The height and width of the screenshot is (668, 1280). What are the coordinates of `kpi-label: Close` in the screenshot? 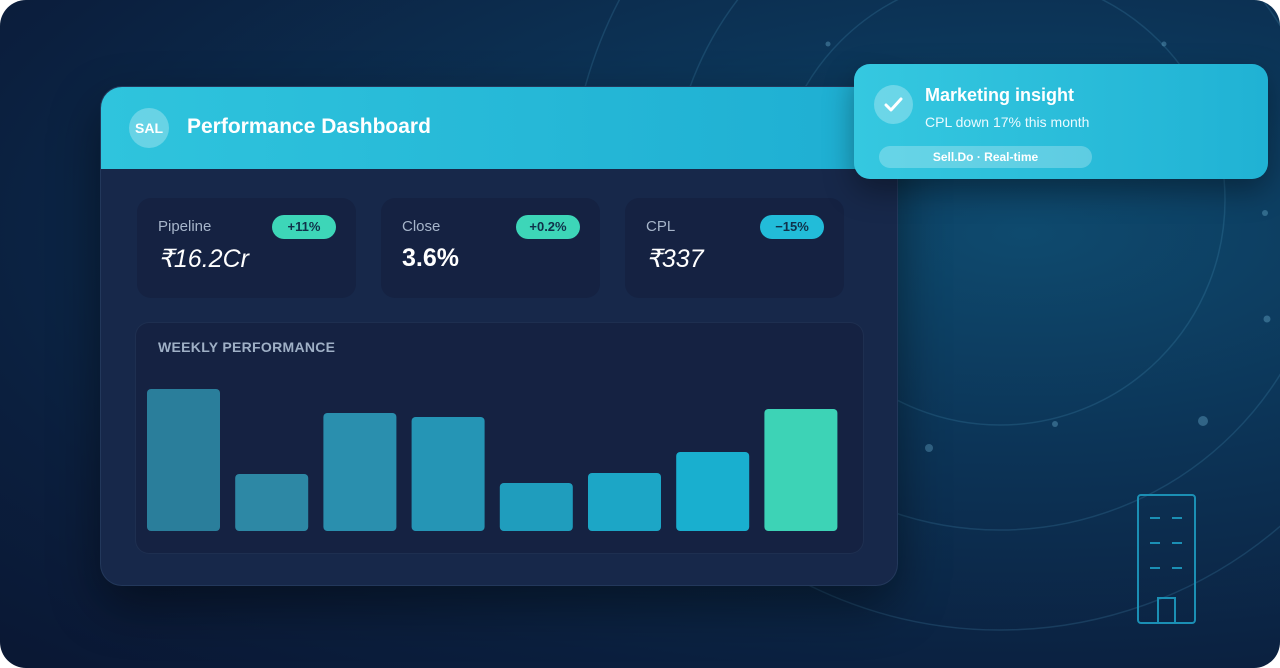 It's located at (421, 226).